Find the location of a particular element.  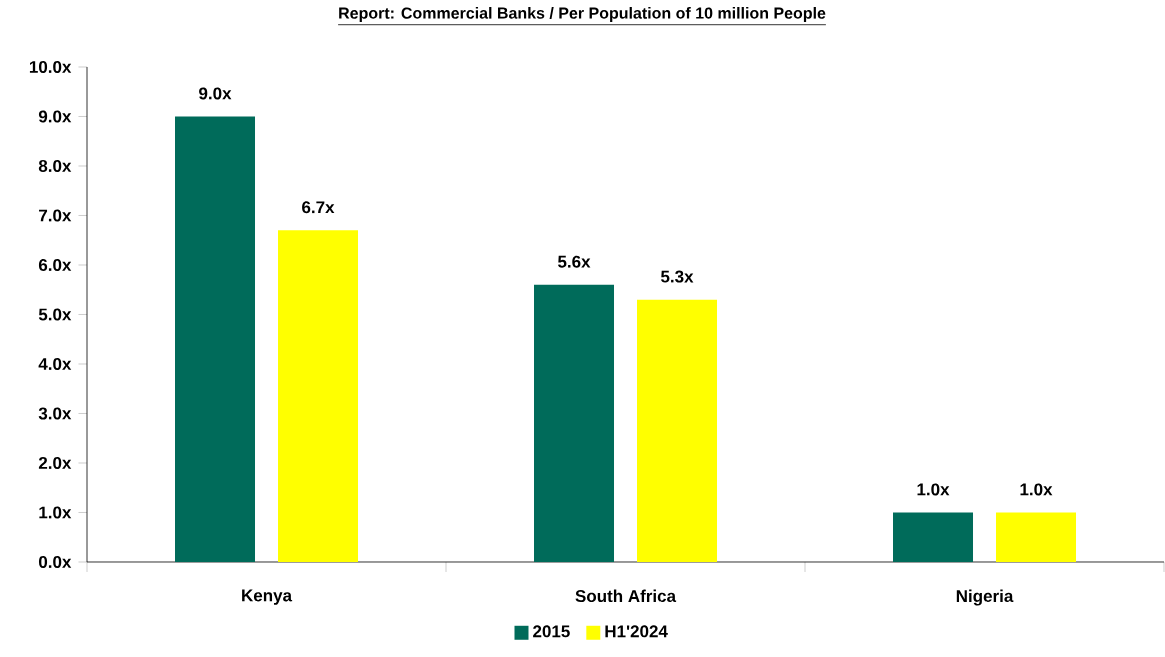

y-tick-label: 4.0x is located at coordinates (55, 363).